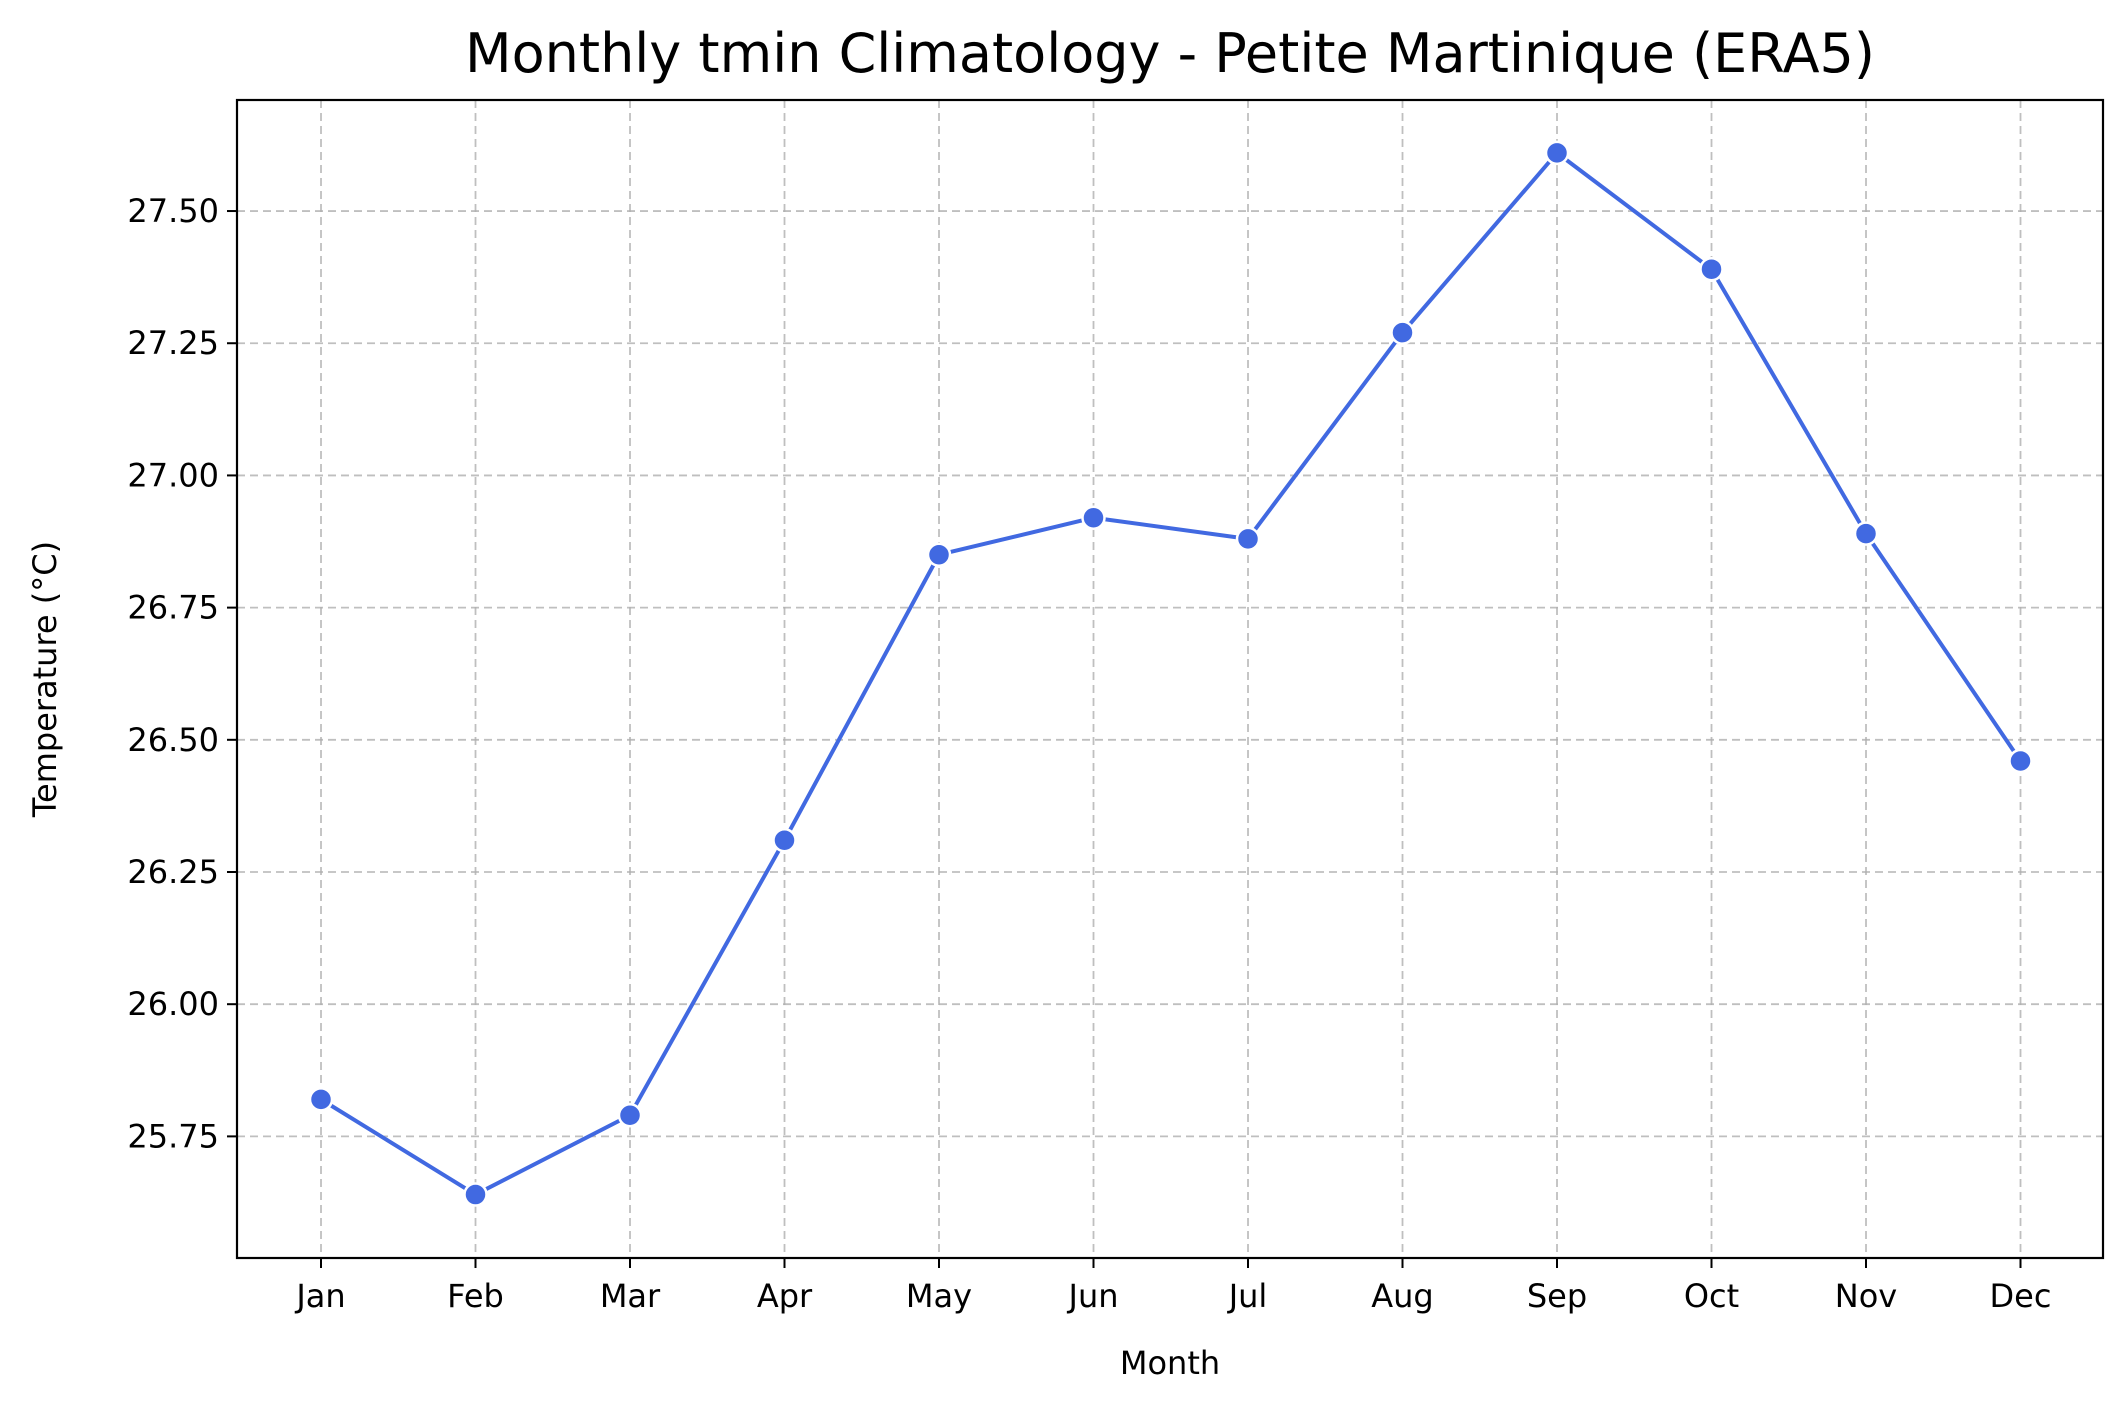  What do you see at coordinates (45, 679) in the screenshot?
I see `y-axis-label: Temperature (°C)` at bounding box center [45, 679].